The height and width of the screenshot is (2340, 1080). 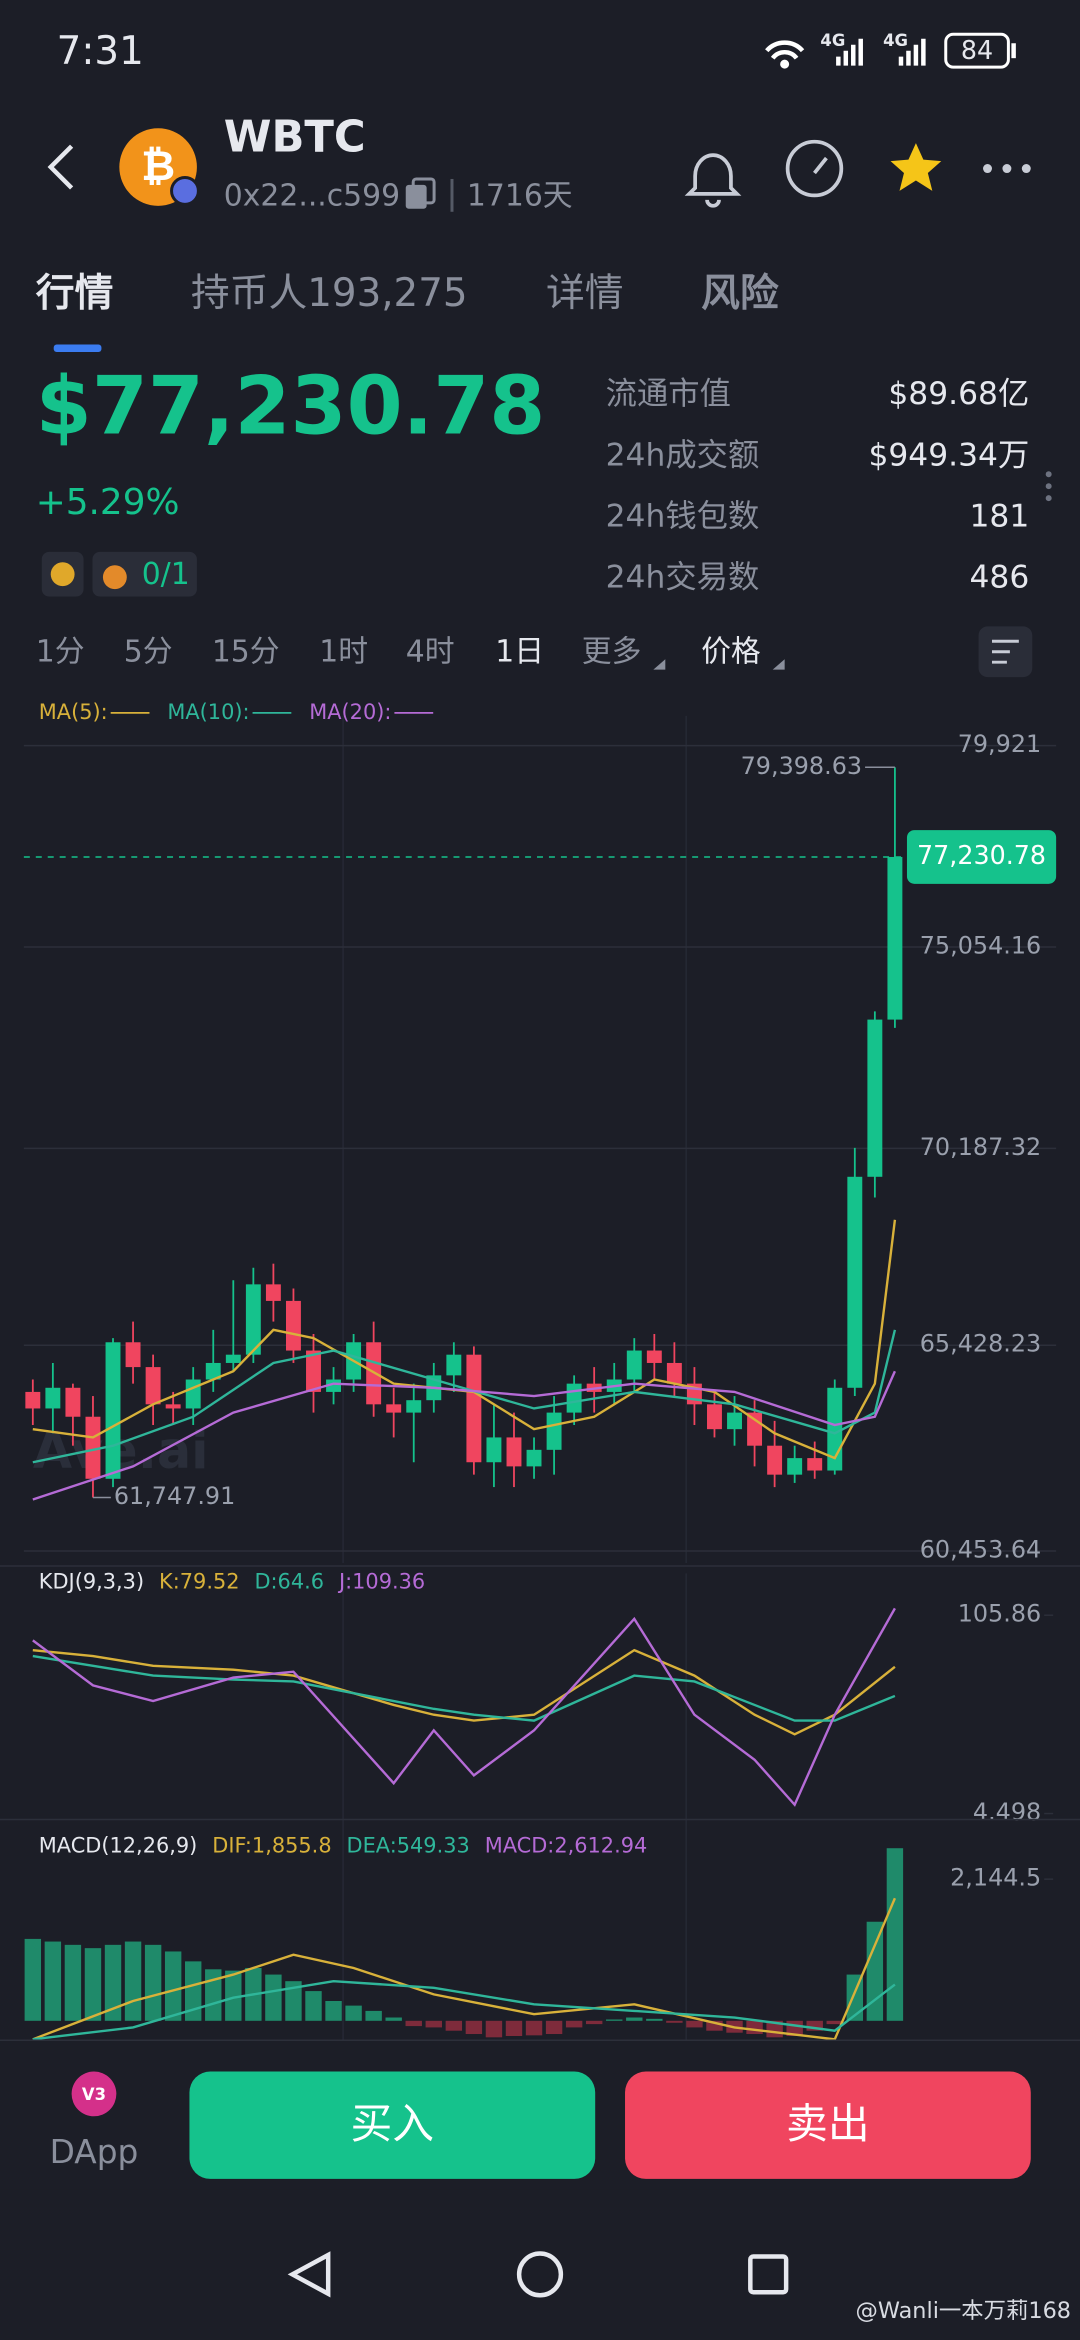 I want to click on interval-option: 4时, so click(x=430, y=652).